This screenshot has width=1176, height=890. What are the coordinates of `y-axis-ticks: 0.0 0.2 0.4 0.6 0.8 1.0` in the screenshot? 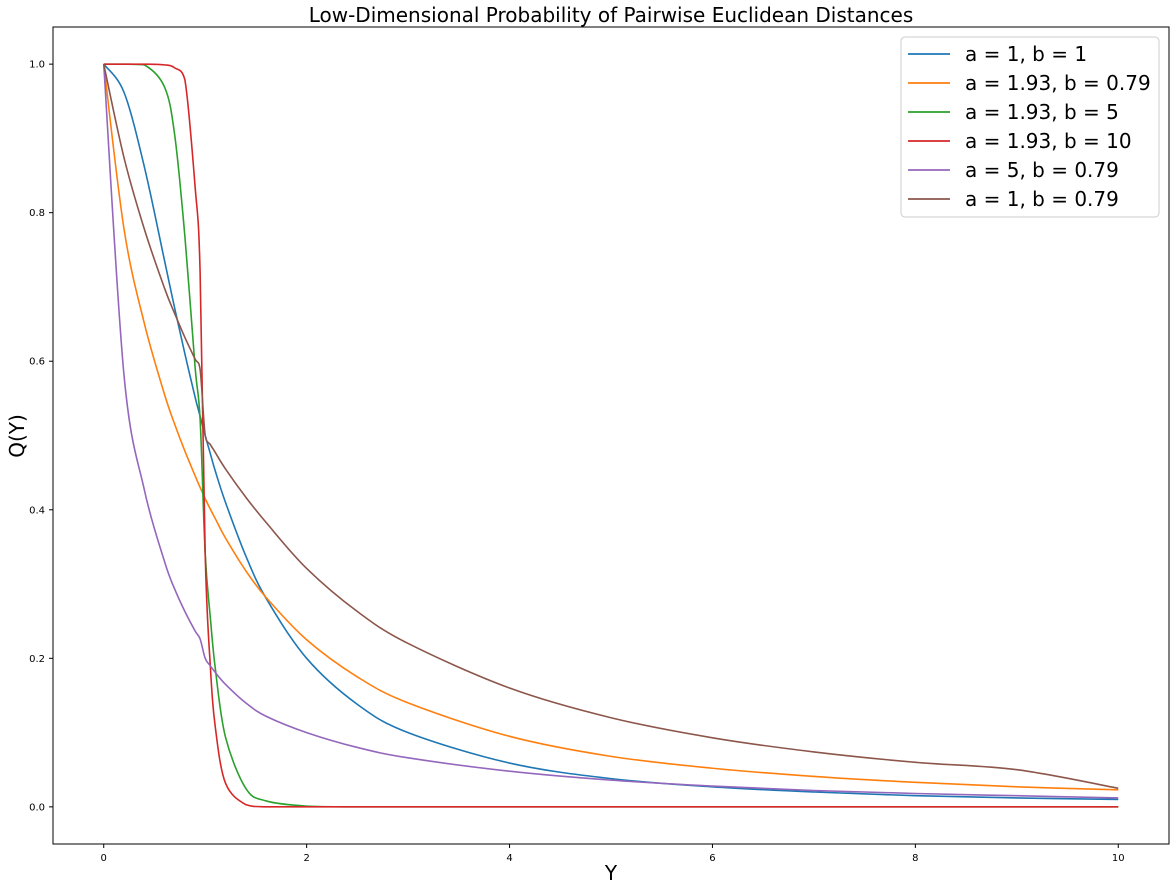 It's located at (41, 436).